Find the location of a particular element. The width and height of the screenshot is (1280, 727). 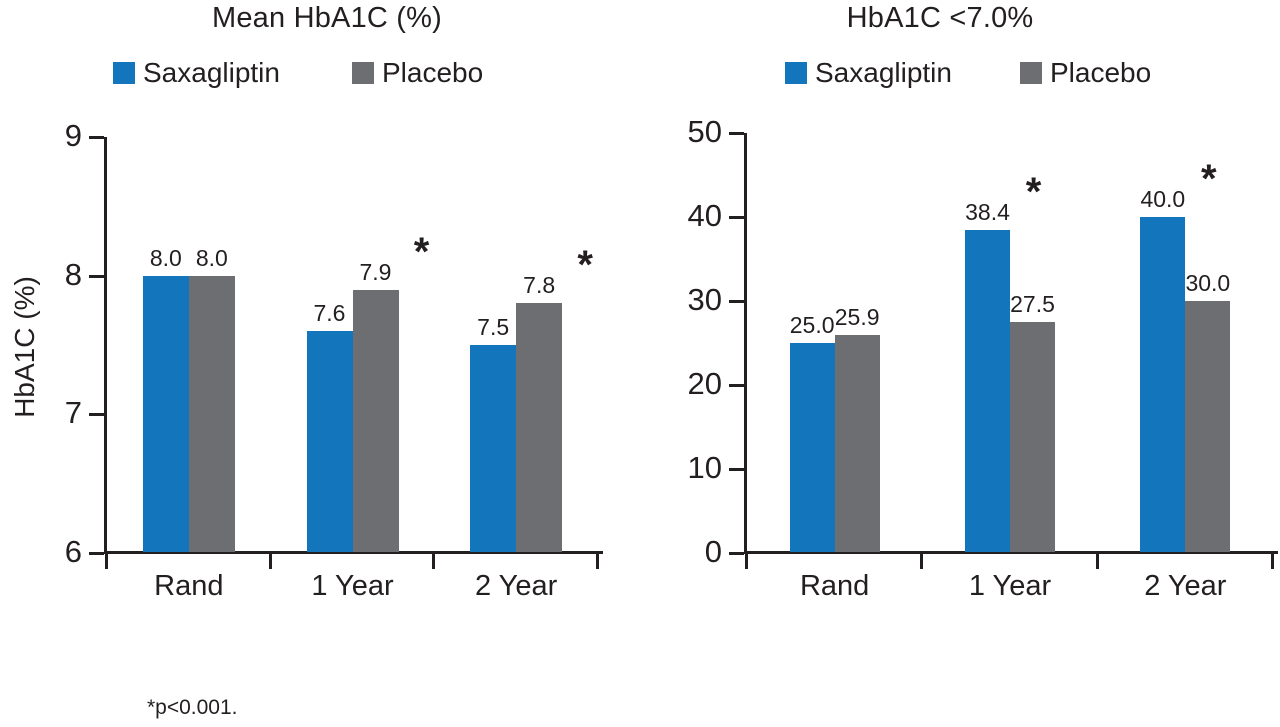

chart-title-left: Mean HbA1C (%) is located at coordinates (327, 18).